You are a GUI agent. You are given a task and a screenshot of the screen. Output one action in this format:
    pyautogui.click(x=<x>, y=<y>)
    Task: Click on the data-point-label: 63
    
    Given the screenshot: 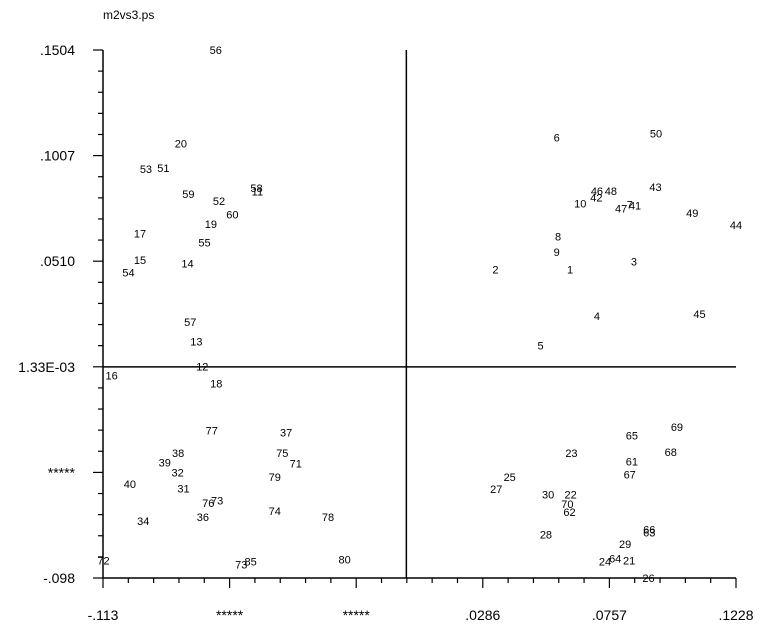 What is the action you would take?
    pyautogui.click(x=649, y=534)
    